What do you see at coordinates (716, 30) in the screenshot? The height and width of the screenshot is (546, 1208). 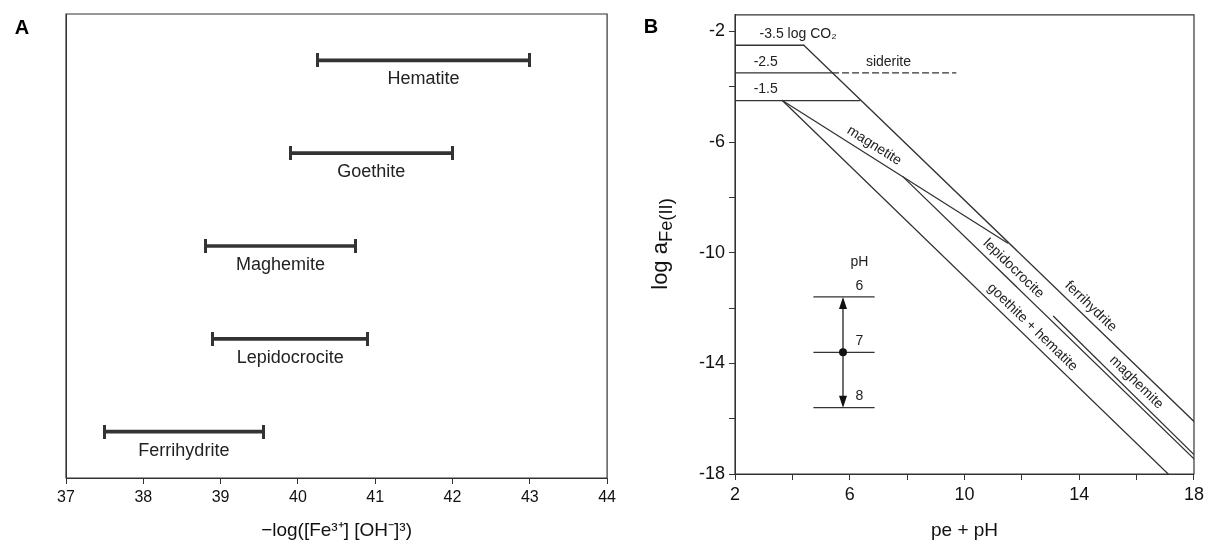 I see `y-tick-label: -2` at bounding box center [716, 30].